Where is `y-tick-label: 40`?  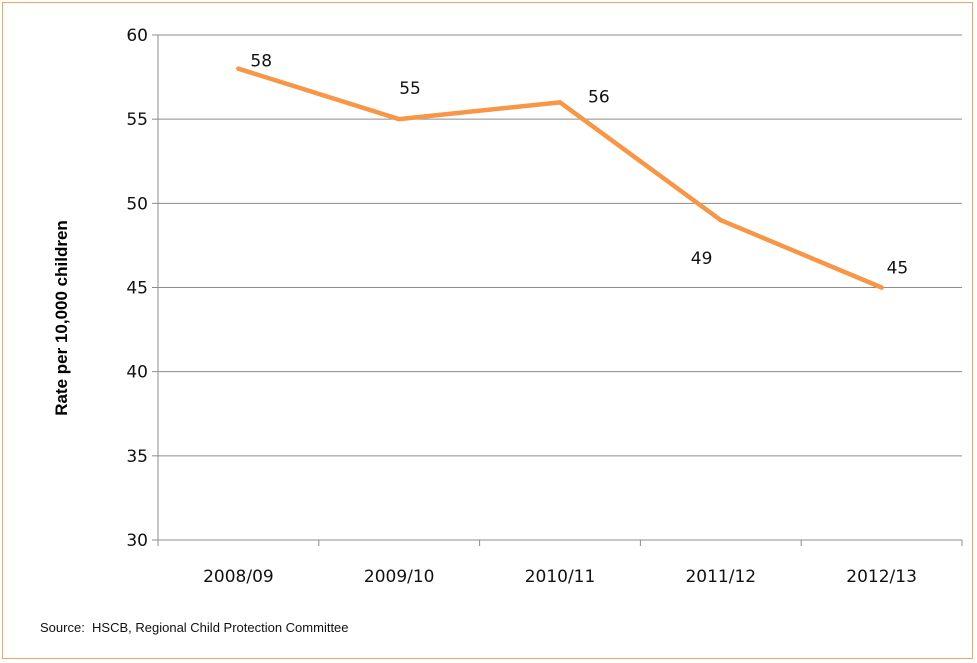 y-tick-label: 40 is located at coordinates (137, 373).